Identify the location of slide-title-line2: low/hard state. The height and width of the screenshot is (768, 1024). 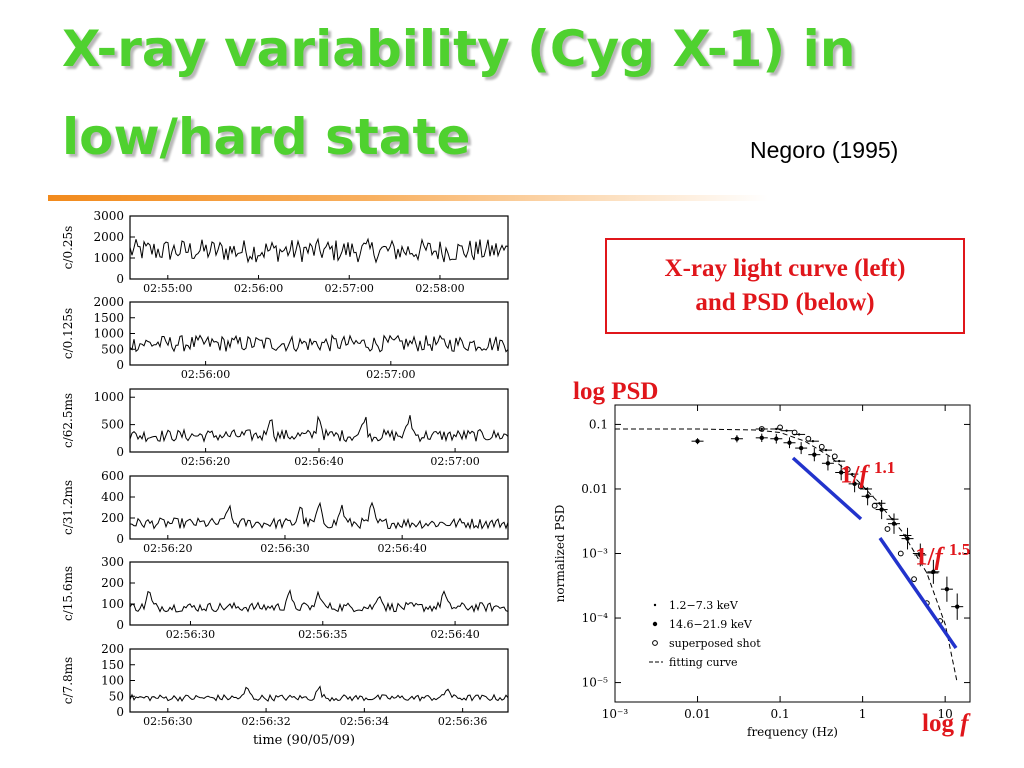
(266, 137).